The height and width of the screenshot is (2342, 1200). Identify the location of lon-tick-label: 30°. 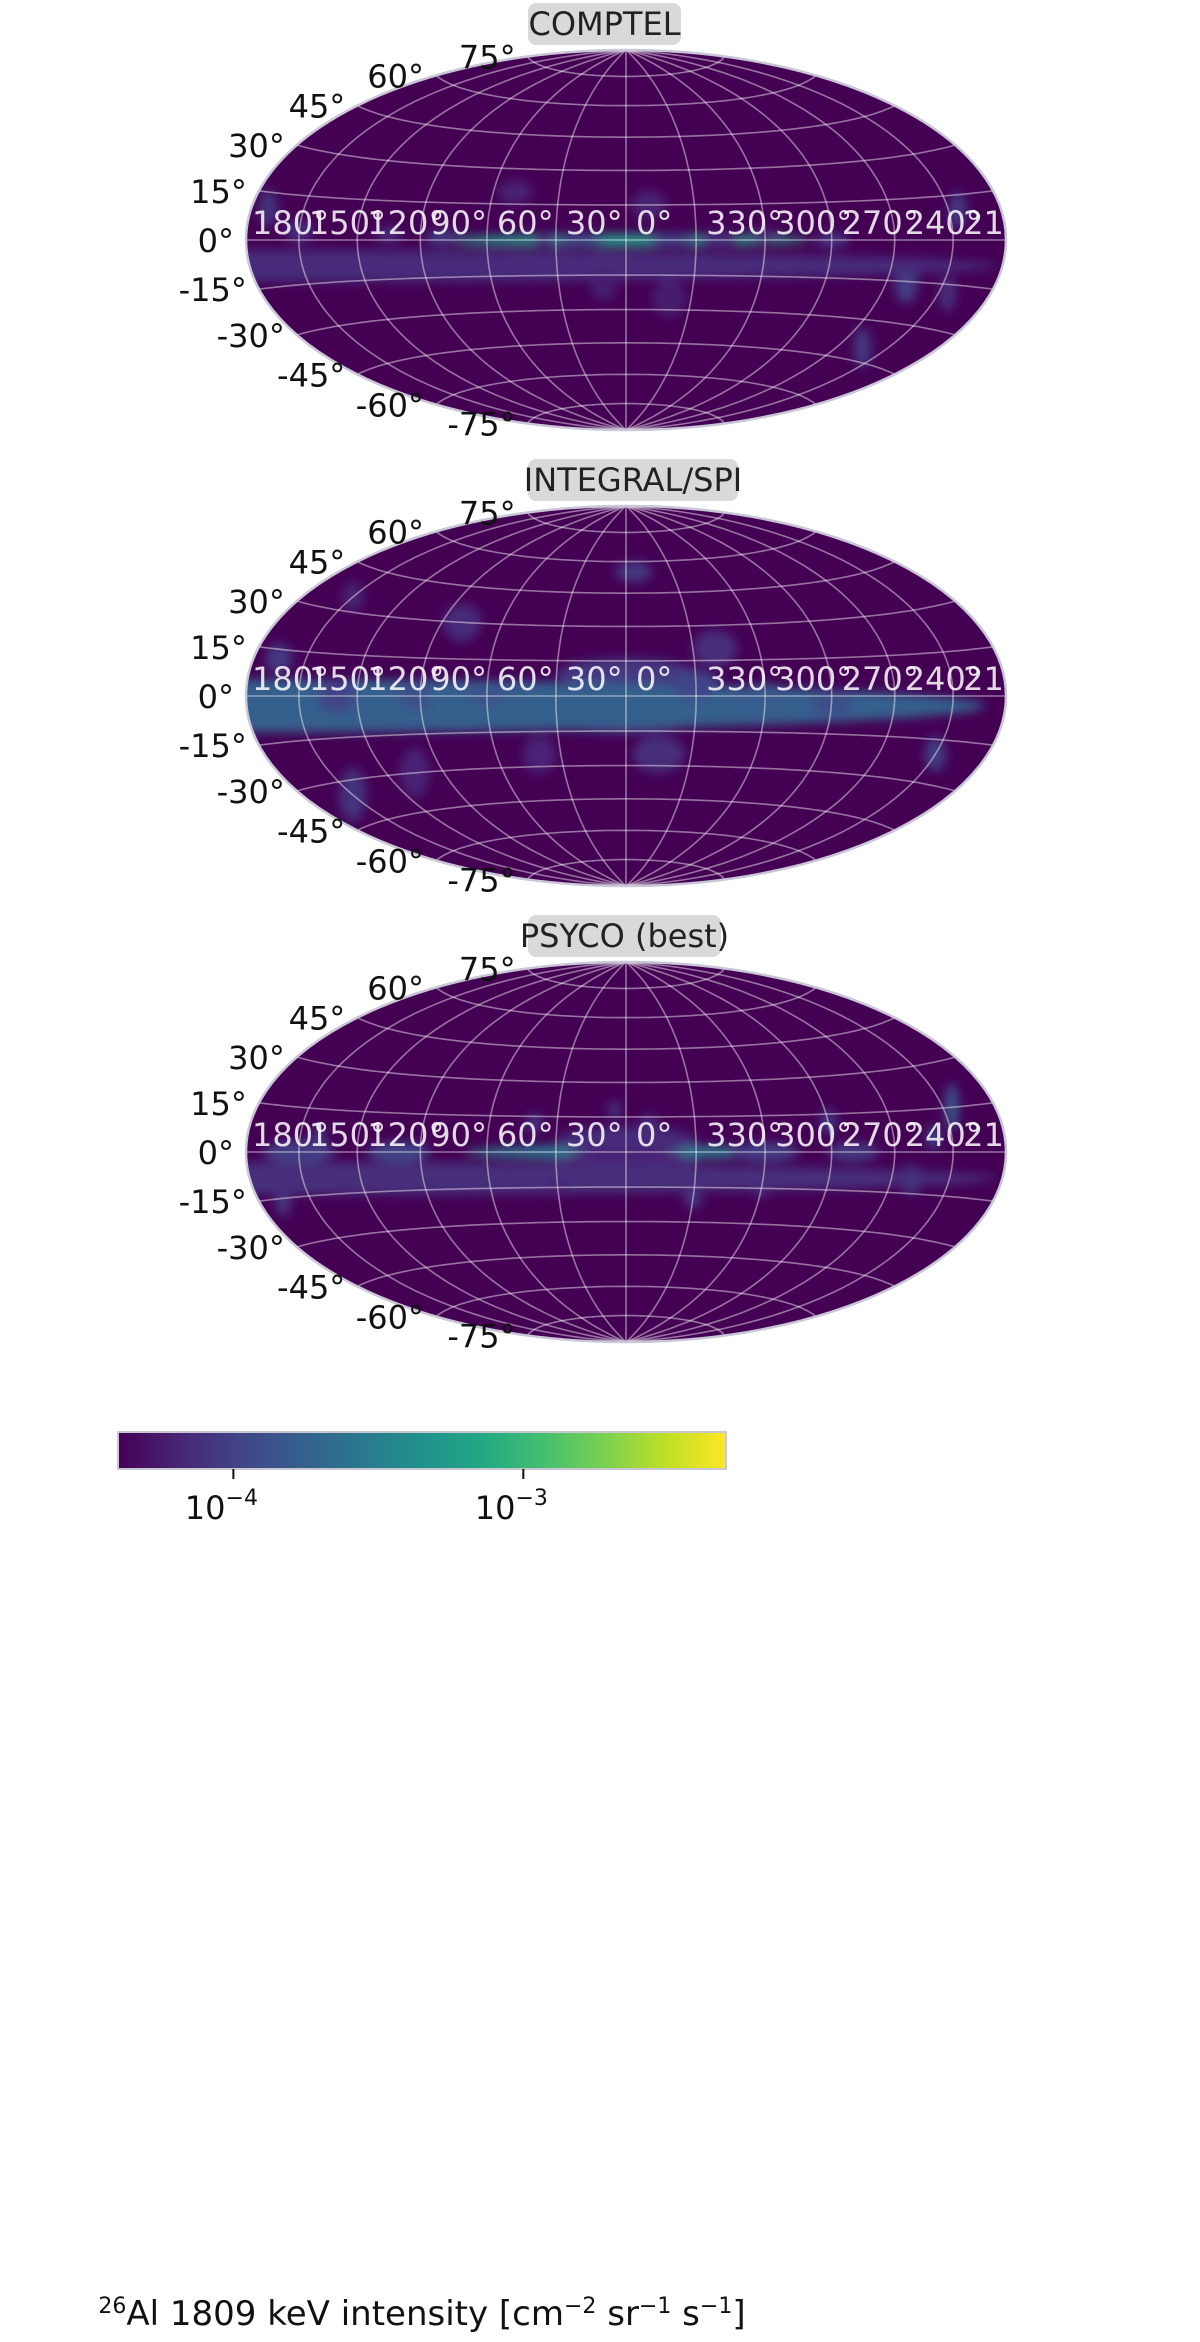
(594, 223).